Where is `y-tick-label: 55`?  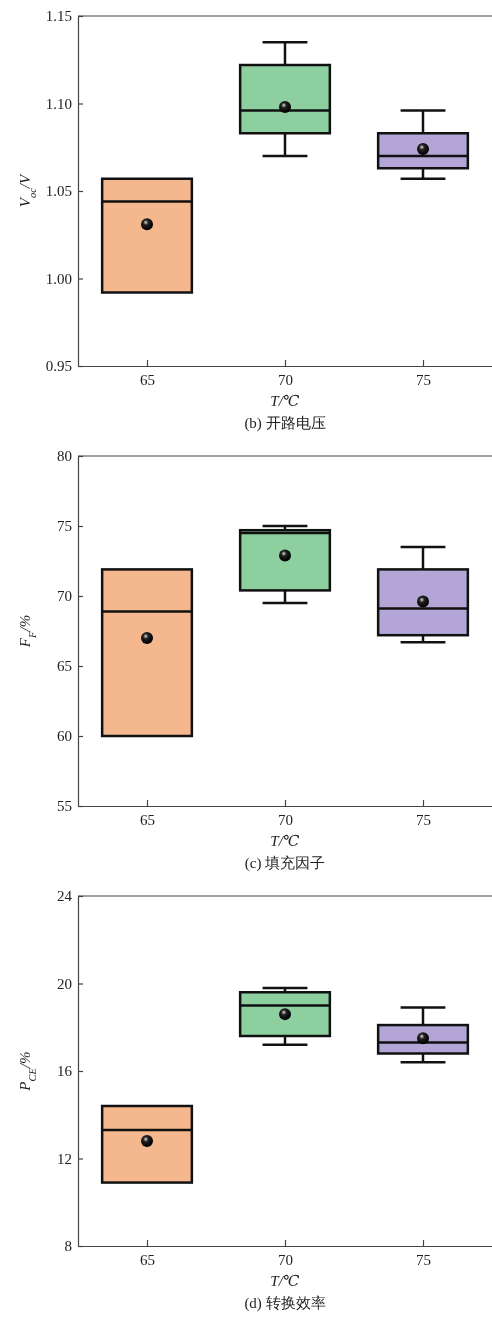
y-tick-label: 55 is located at coordinates (64, 806).